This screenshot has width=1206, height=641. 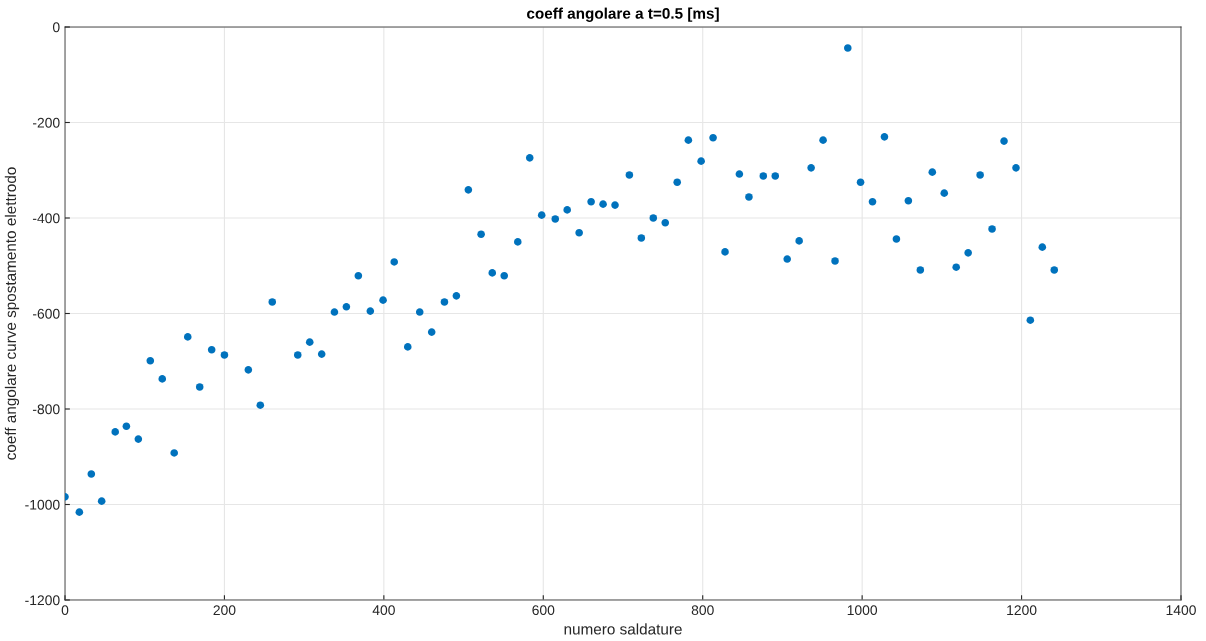 What do you see at coordinates (383, 610) in the screenshot?
I see `x-tick-label: 400` at bounding box center [383, 610].